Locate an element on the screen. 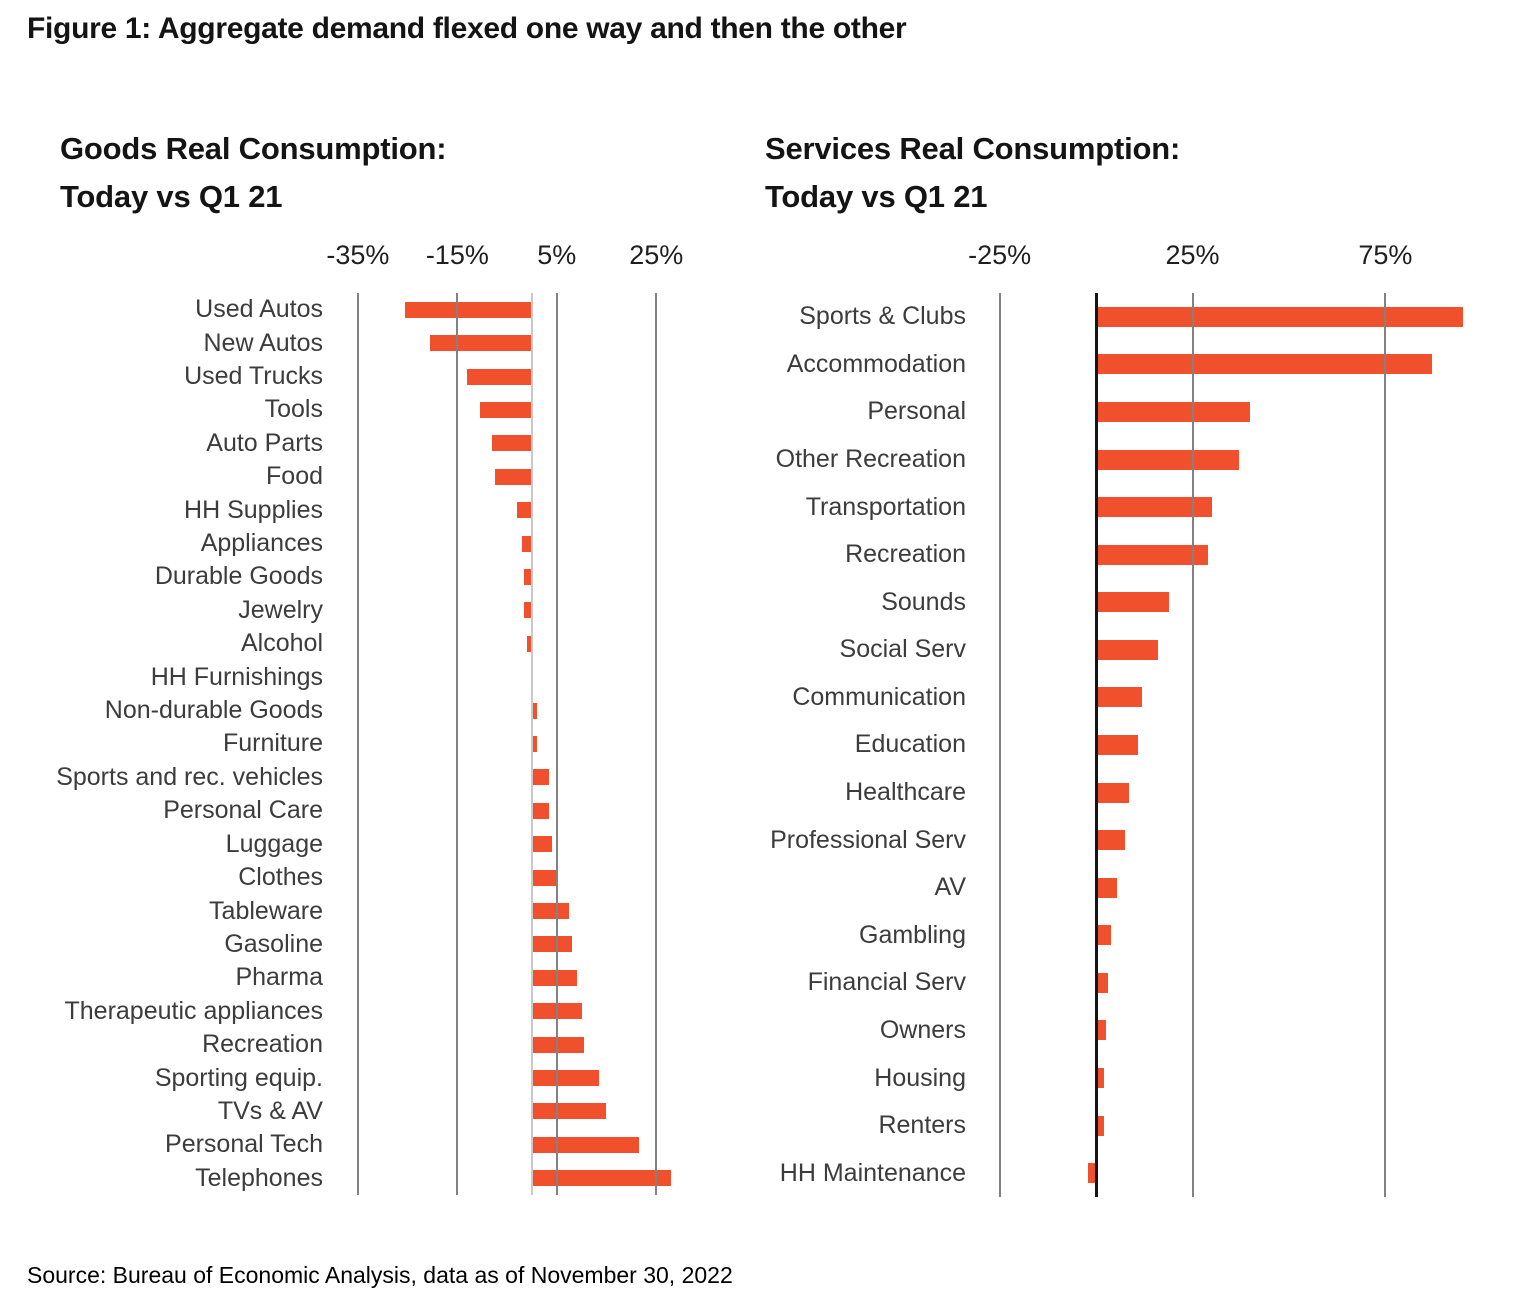 Image resolution: width=1520 pixels, height=1310 pixels. category-label: Sports and rec. vehicles is located at coordinates (189, 776).